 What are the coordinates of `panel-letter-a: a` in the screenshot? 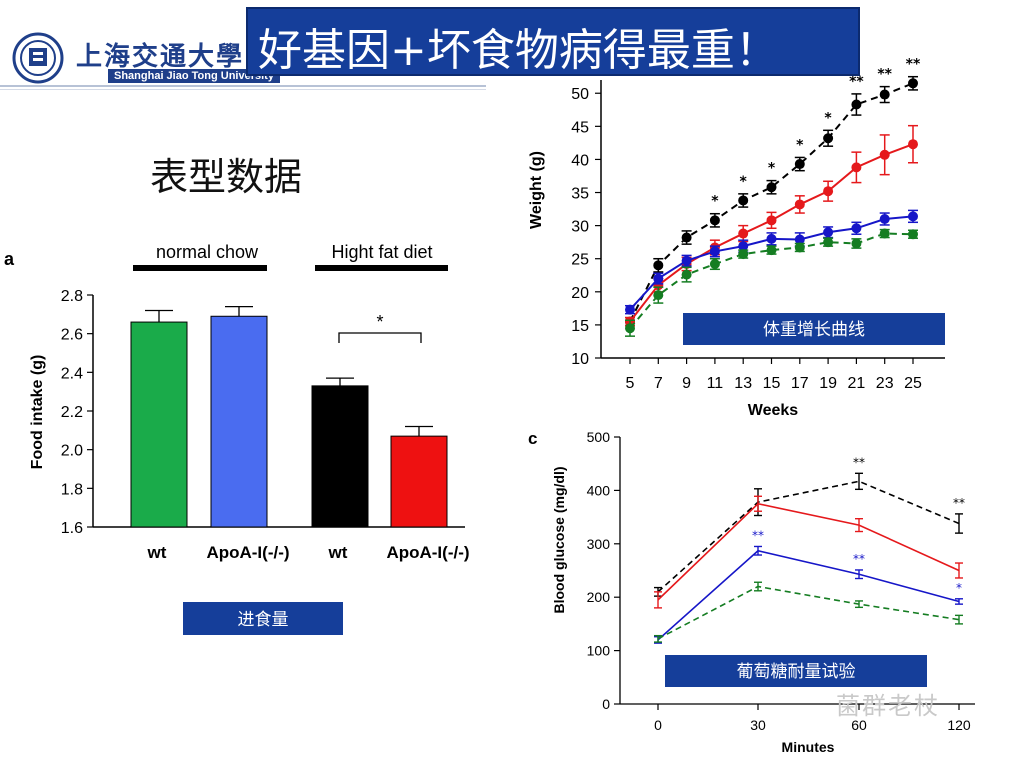 It's located at (9, 259).